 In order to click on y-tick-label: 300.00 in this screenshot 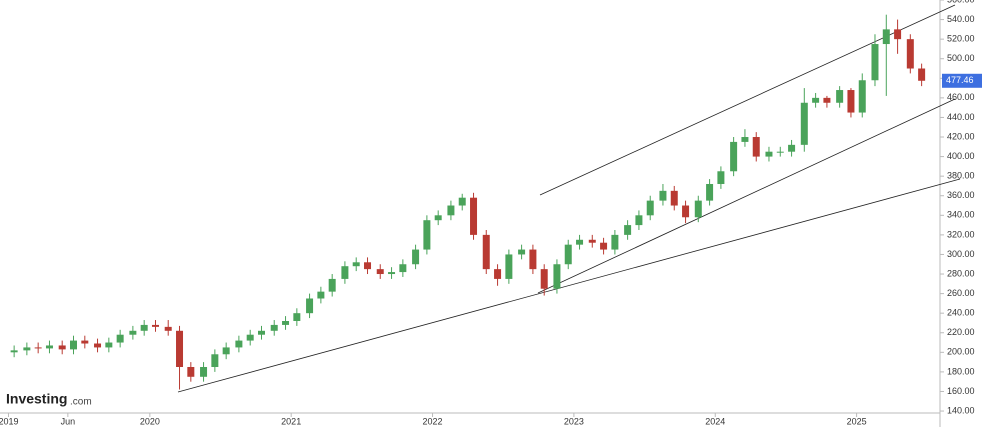, I will do `click(961, 254)`.